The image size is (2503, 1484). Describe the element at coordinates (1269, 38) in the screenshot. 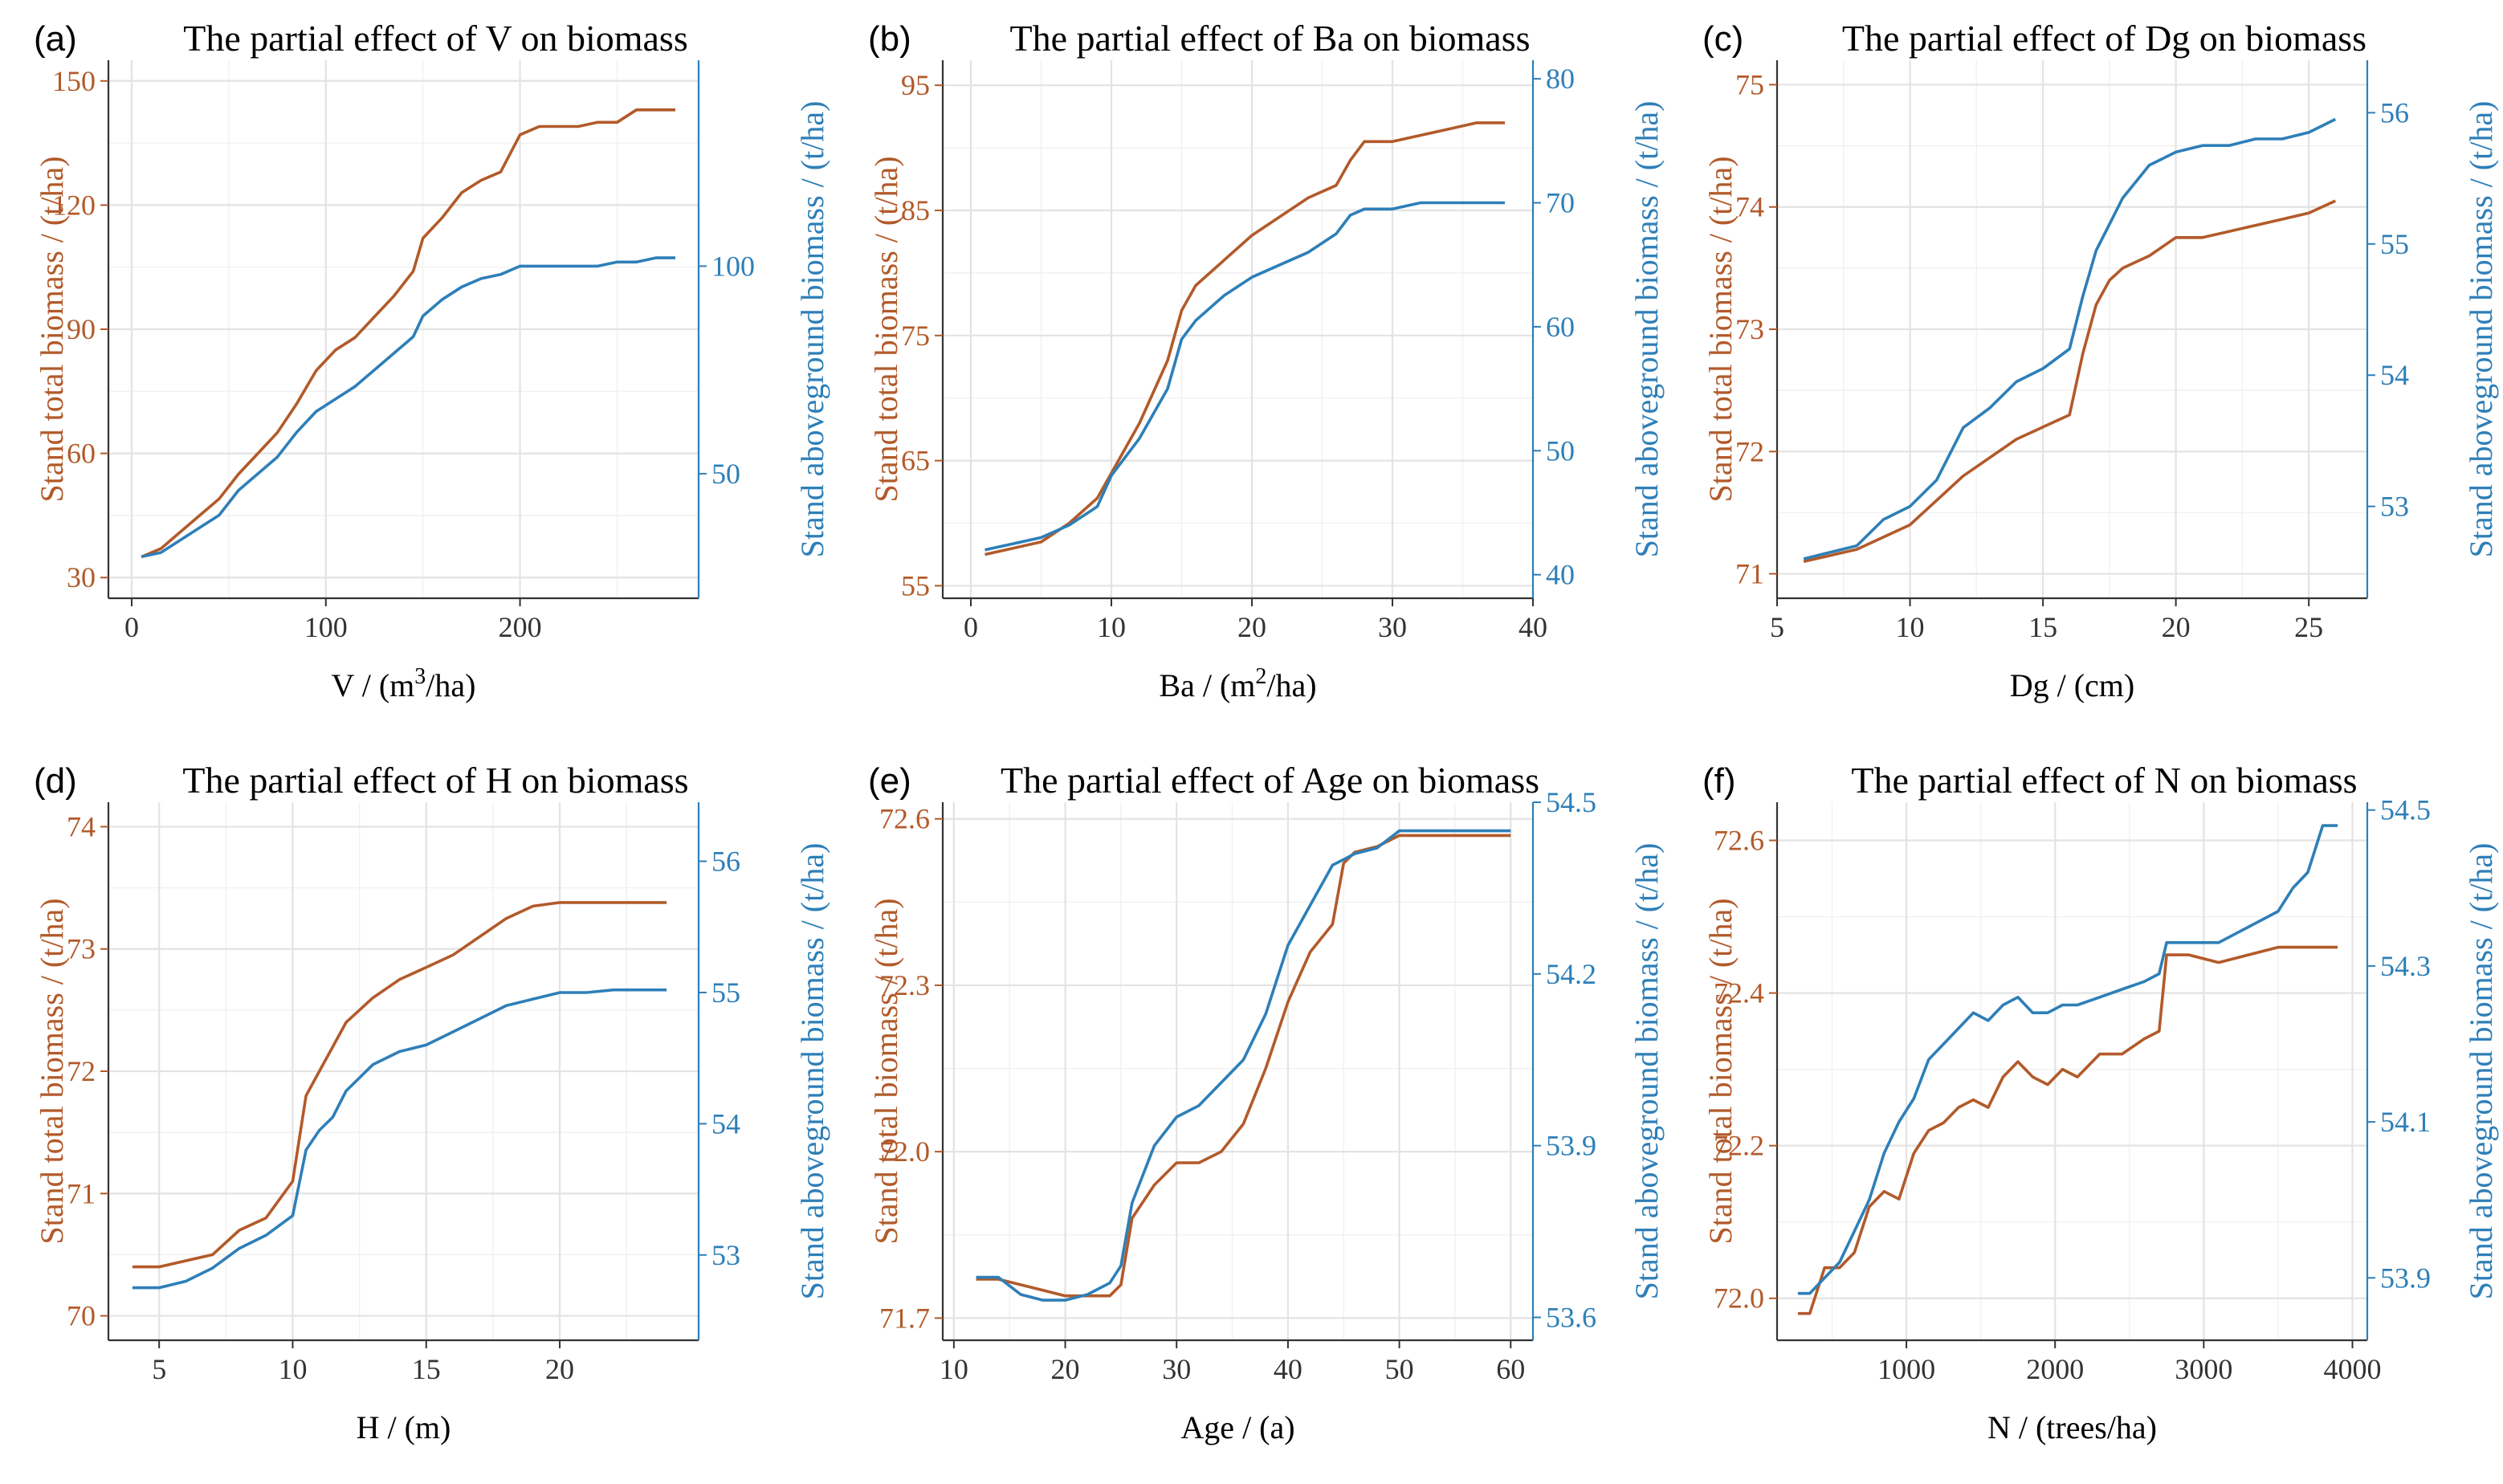

I see `chart-title: The partial effect of Ba on biomass` at that location.